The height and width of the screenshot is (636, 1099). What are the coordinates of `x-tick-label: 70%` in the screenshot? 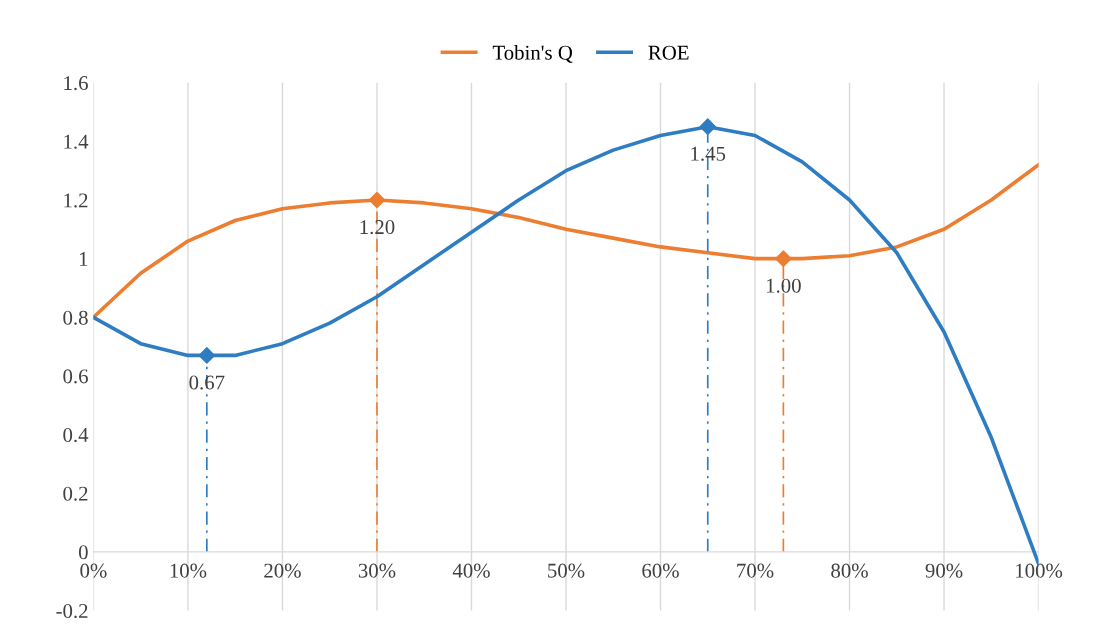 It's located at (755, 570).